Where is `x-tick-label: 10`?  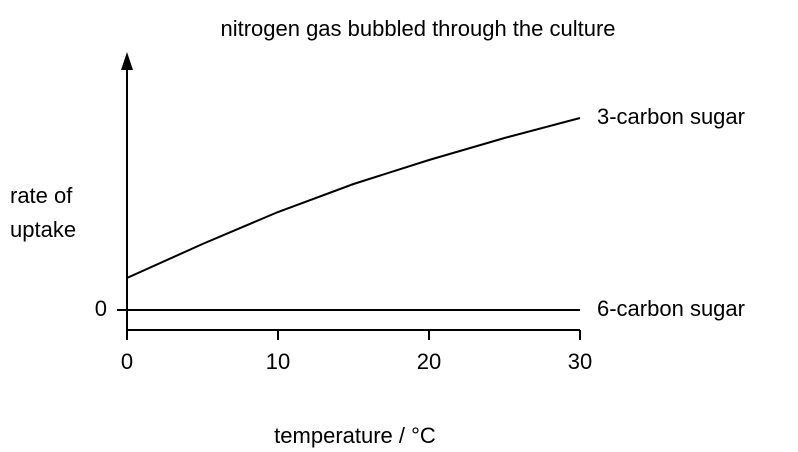
x-tick-label: 10 is located at coordinates (278, 361).